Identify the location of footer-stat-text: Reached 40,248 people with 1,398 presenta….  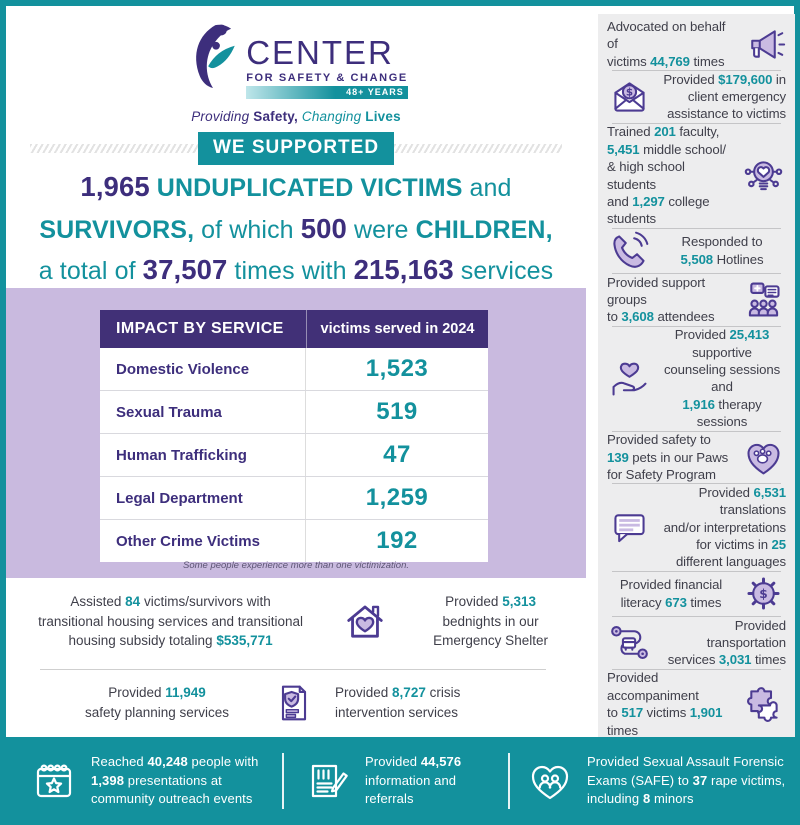
(175, 780).